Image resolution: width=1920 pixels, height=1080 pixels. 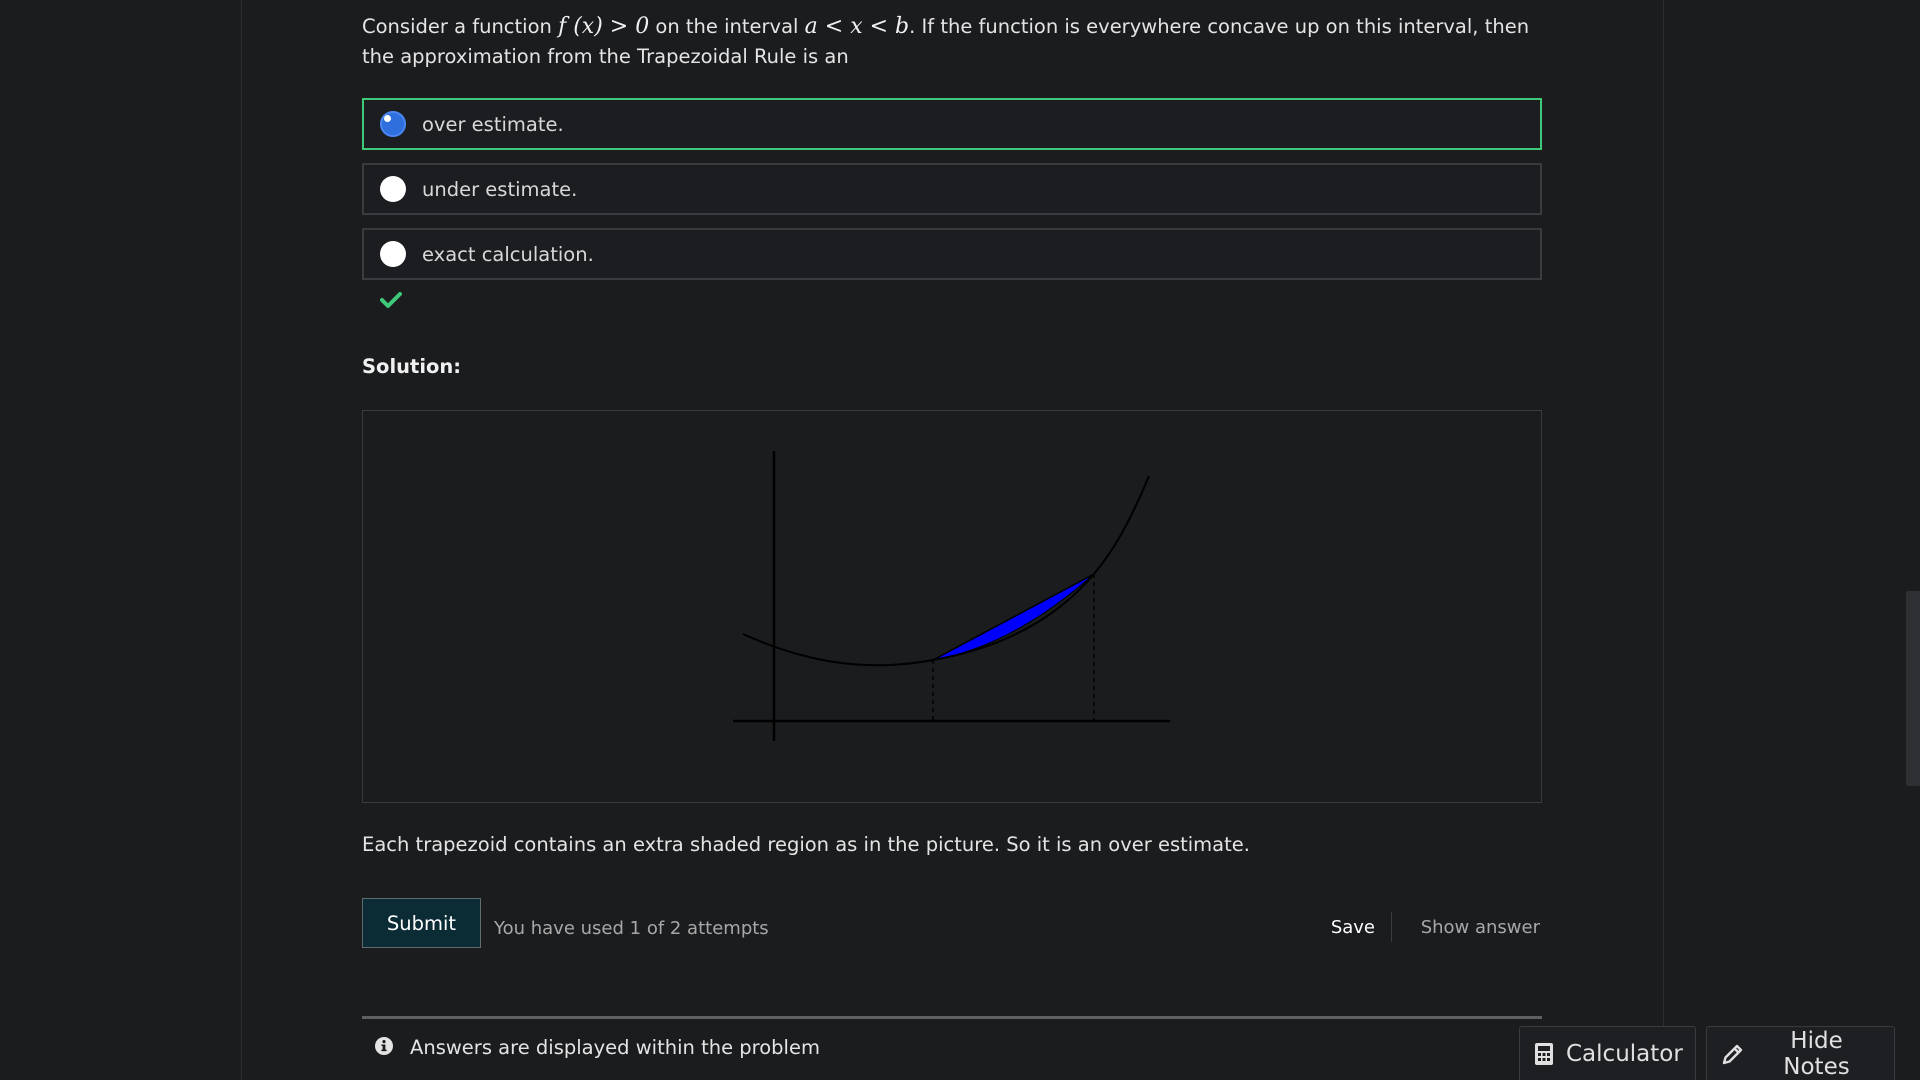 I want to click on math-interval: a < x < b, so click(x=857, y=26).